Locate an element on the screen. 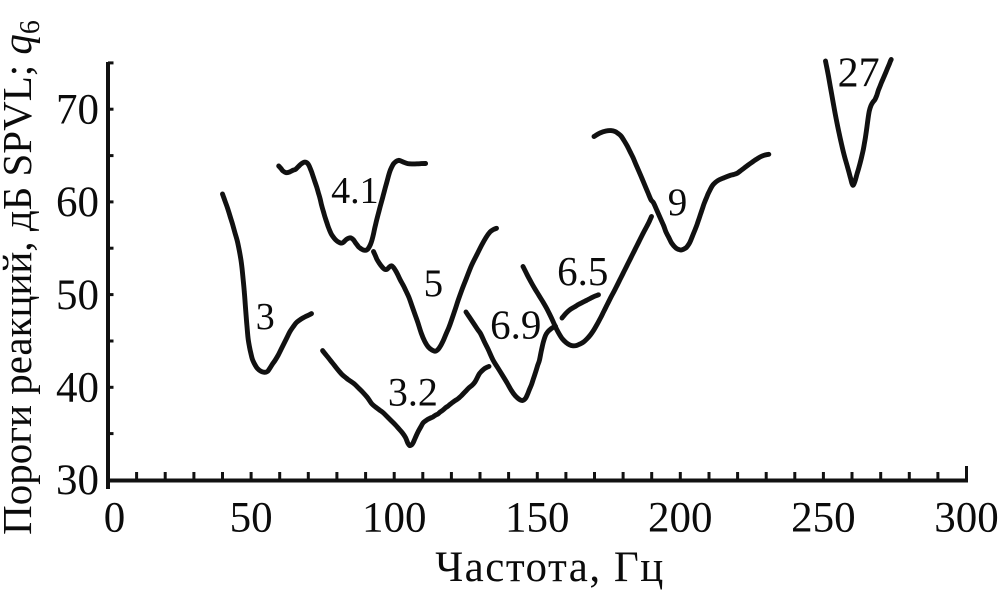 This screenshot has height=593, width=998. svg-text: 6.9 is located at coordinates (515, 325).